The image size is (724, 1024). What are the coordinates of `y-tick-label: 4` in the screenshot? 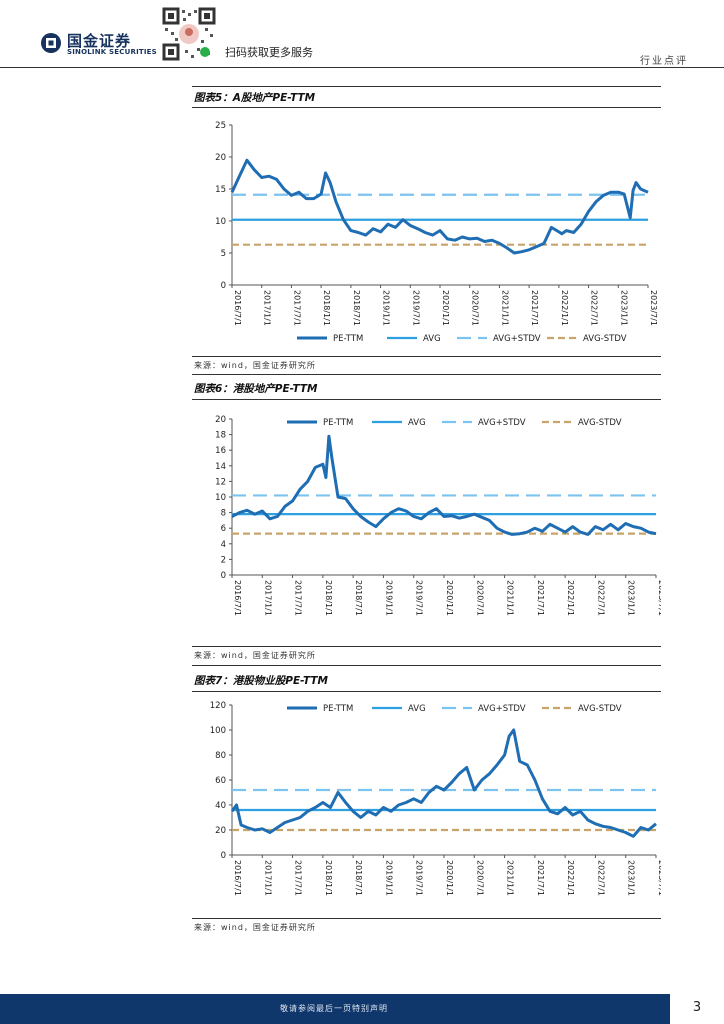 It's located at (223, 545).